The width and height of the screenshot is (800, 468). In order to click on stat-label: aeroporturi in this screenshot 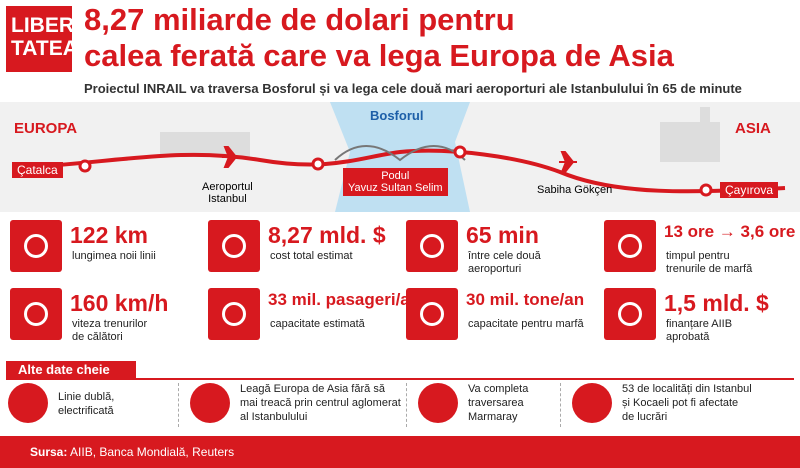, I will do `click(495, 269)`.